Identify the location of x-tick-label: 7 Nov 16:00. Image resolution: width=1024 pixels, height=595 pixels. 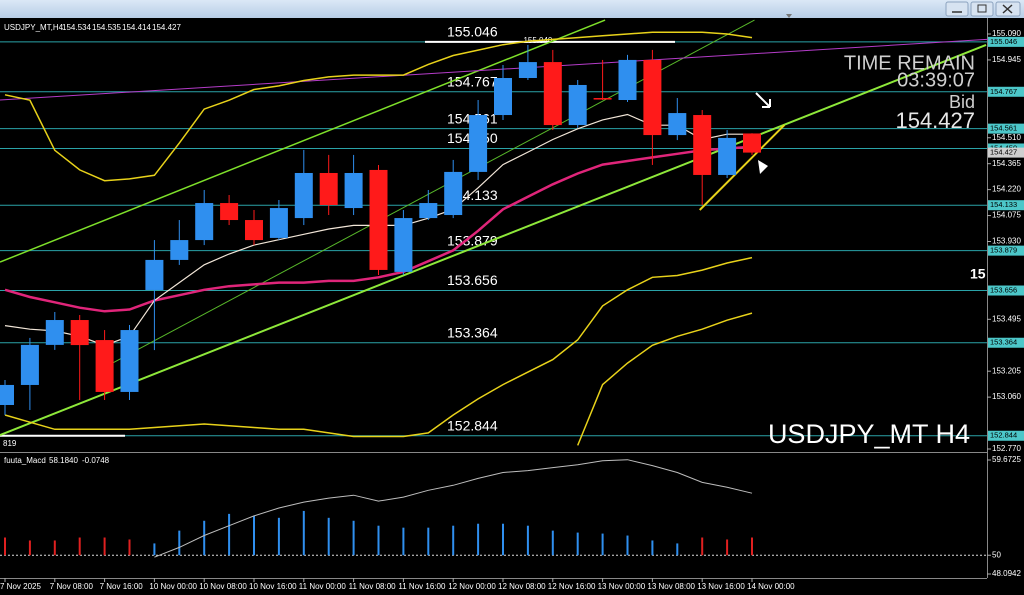
(122, 586).